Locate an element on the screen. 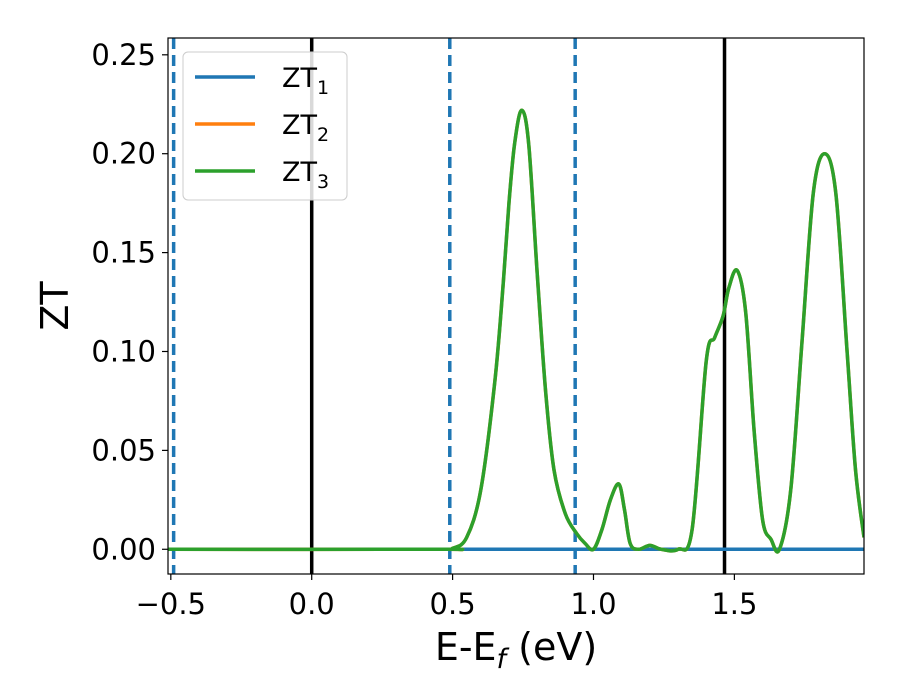 The height and width of the screenshot is (700, 900). x-tick-label: 0.0 is located at coordinates (312, 604).